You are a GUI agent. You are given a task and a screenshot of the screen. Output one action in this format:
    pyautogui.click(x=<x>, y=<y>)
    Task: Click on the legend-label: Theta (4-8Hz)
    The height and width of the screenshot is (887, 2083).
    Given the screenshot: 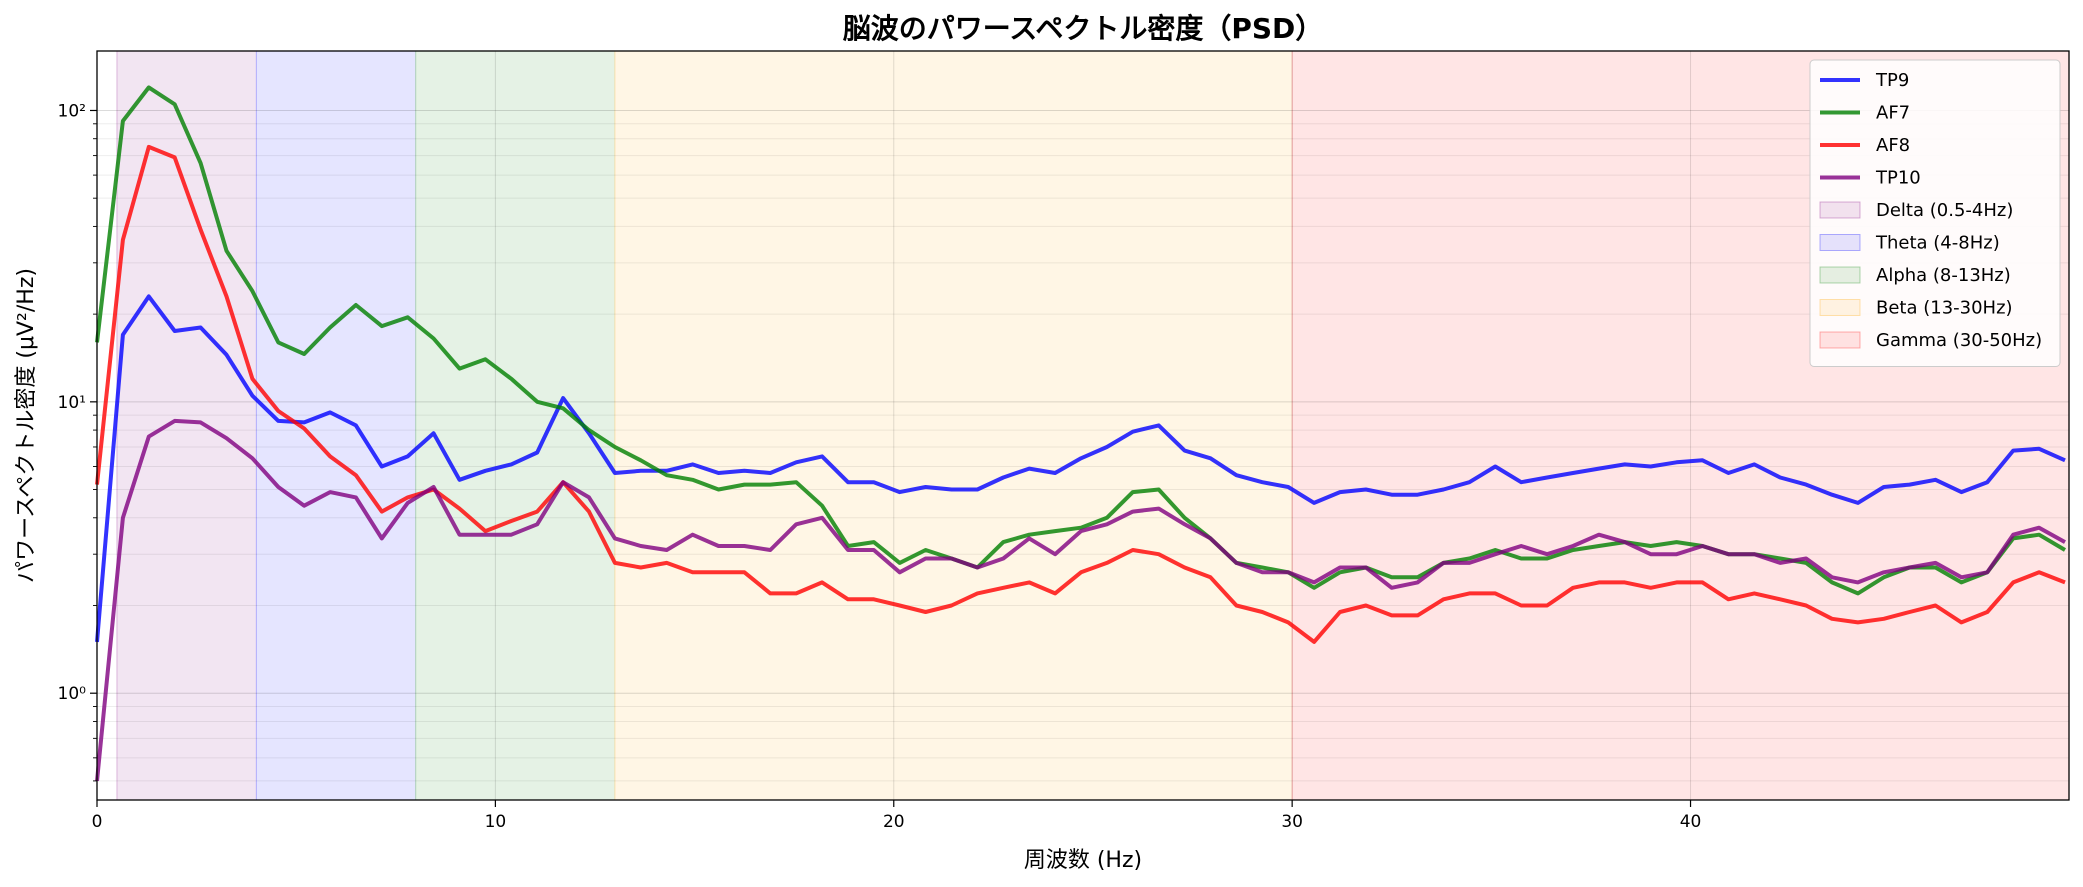 What is the action you would take?
    pyautogui.click(x=1937, y=243)
    